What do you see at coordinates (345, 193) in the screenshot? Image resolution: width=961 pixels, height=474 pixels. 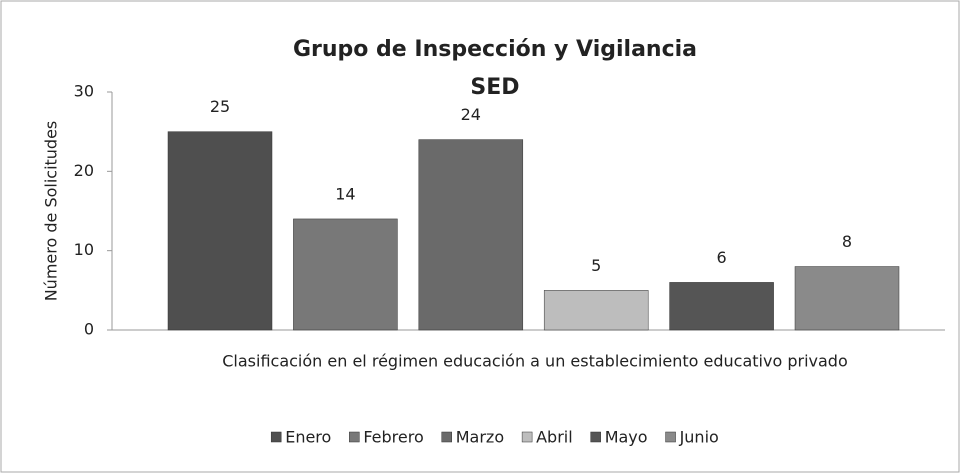 I see `data-label: 14` at bounding box center [345, 193].